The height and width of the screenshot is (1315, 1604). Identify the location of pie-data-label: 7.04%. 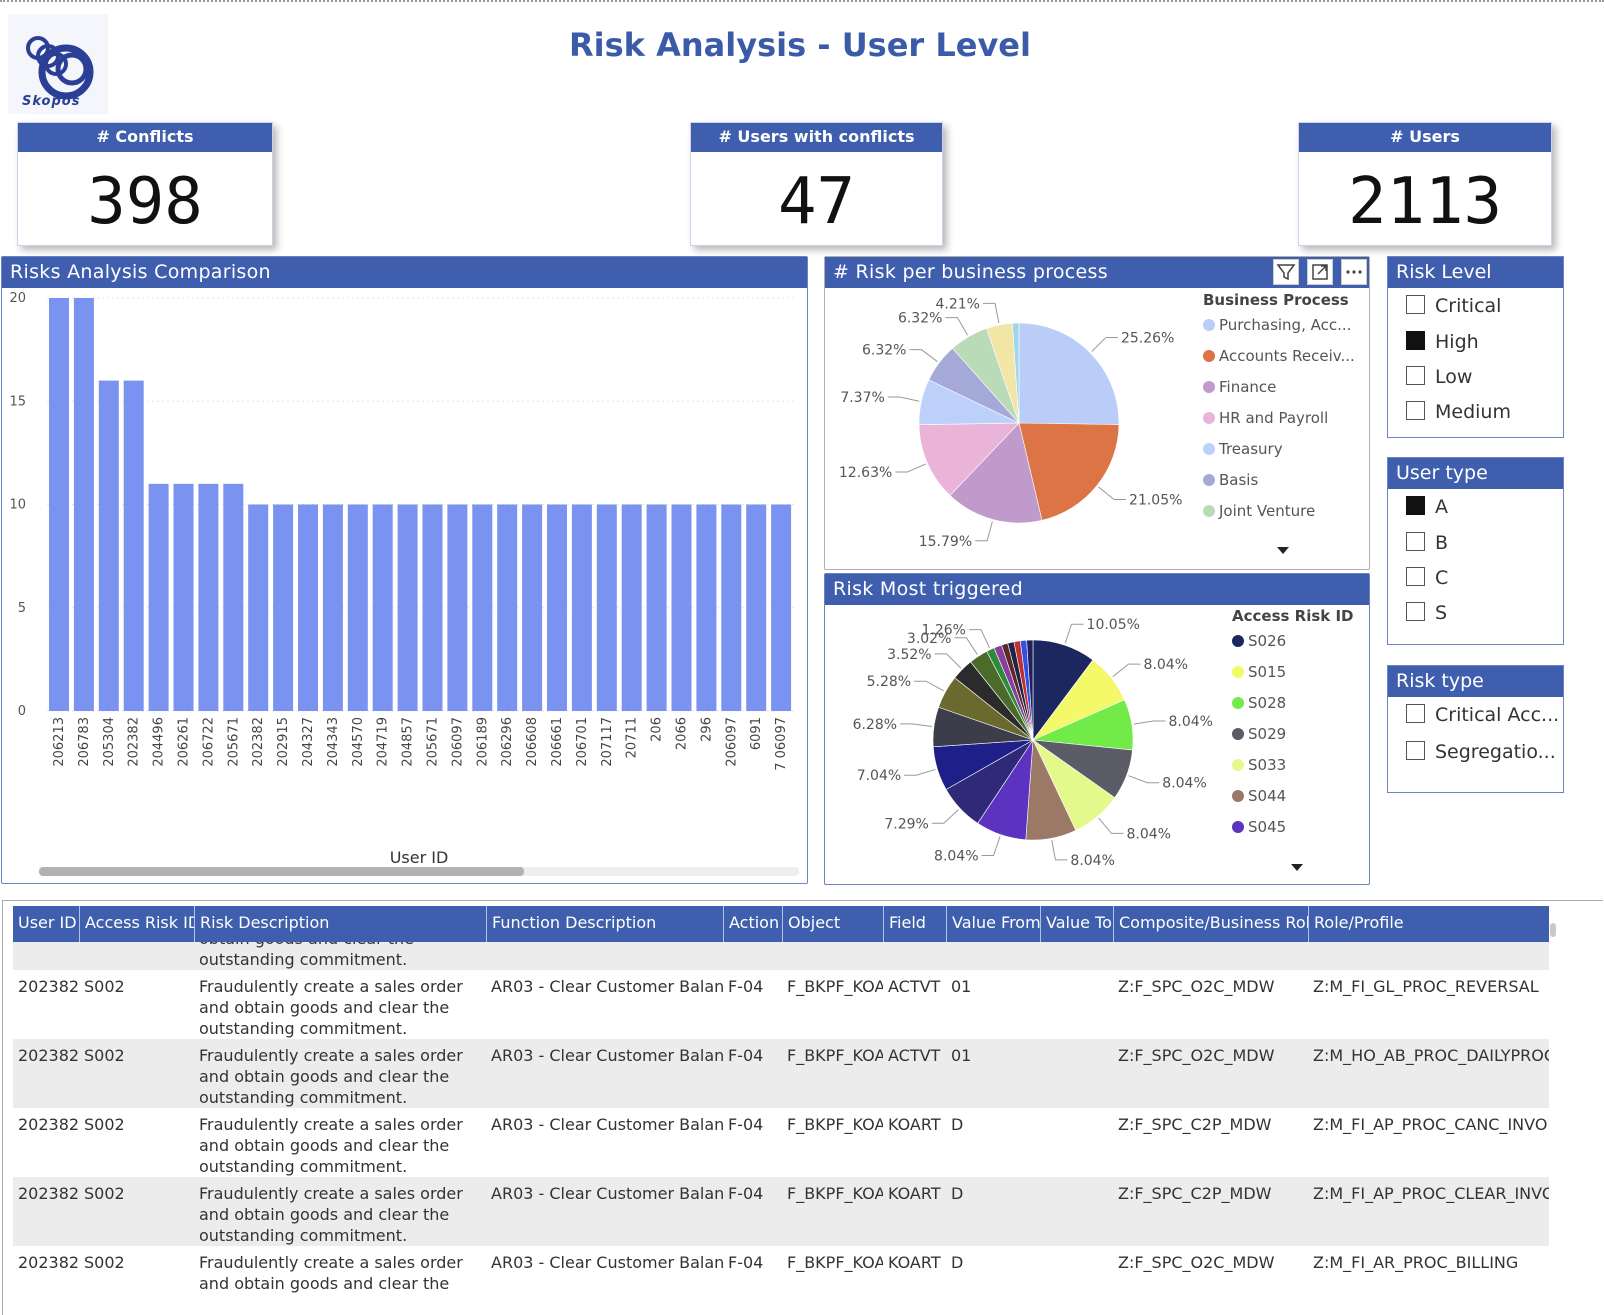
(879, 776).